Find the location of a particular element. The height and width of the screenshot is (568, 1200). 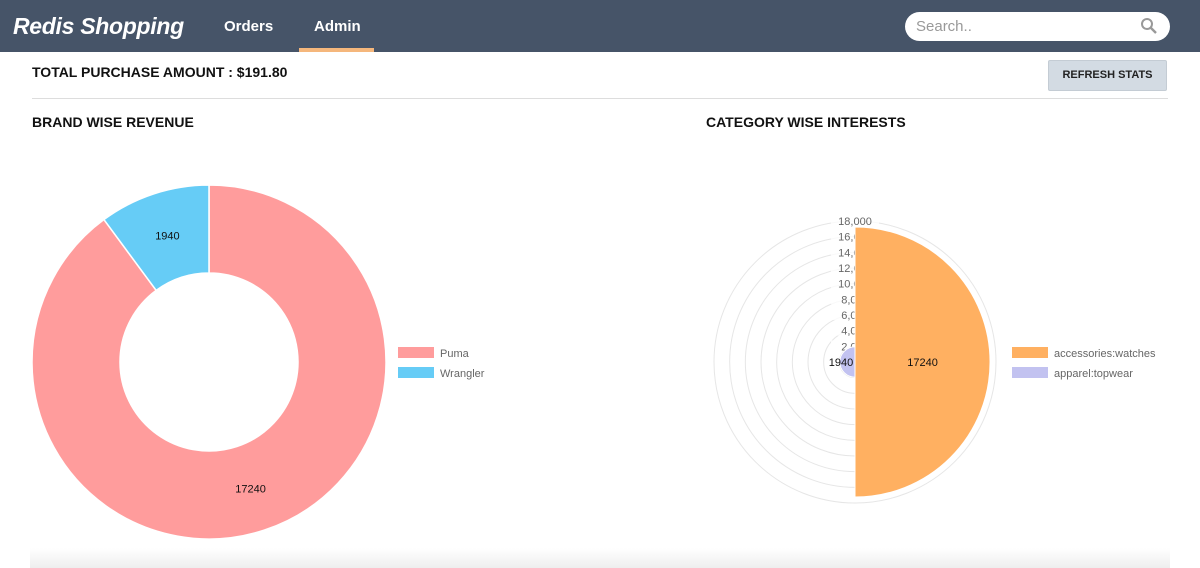

divider is located at coordinates (600, 98).